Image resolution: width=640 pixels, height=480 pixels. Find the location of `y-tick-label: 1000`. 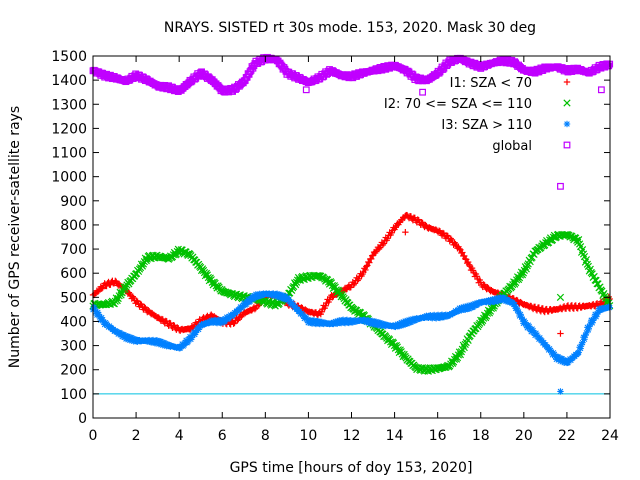

y-tick-label: 1000 is located at coordinates (69, 178).